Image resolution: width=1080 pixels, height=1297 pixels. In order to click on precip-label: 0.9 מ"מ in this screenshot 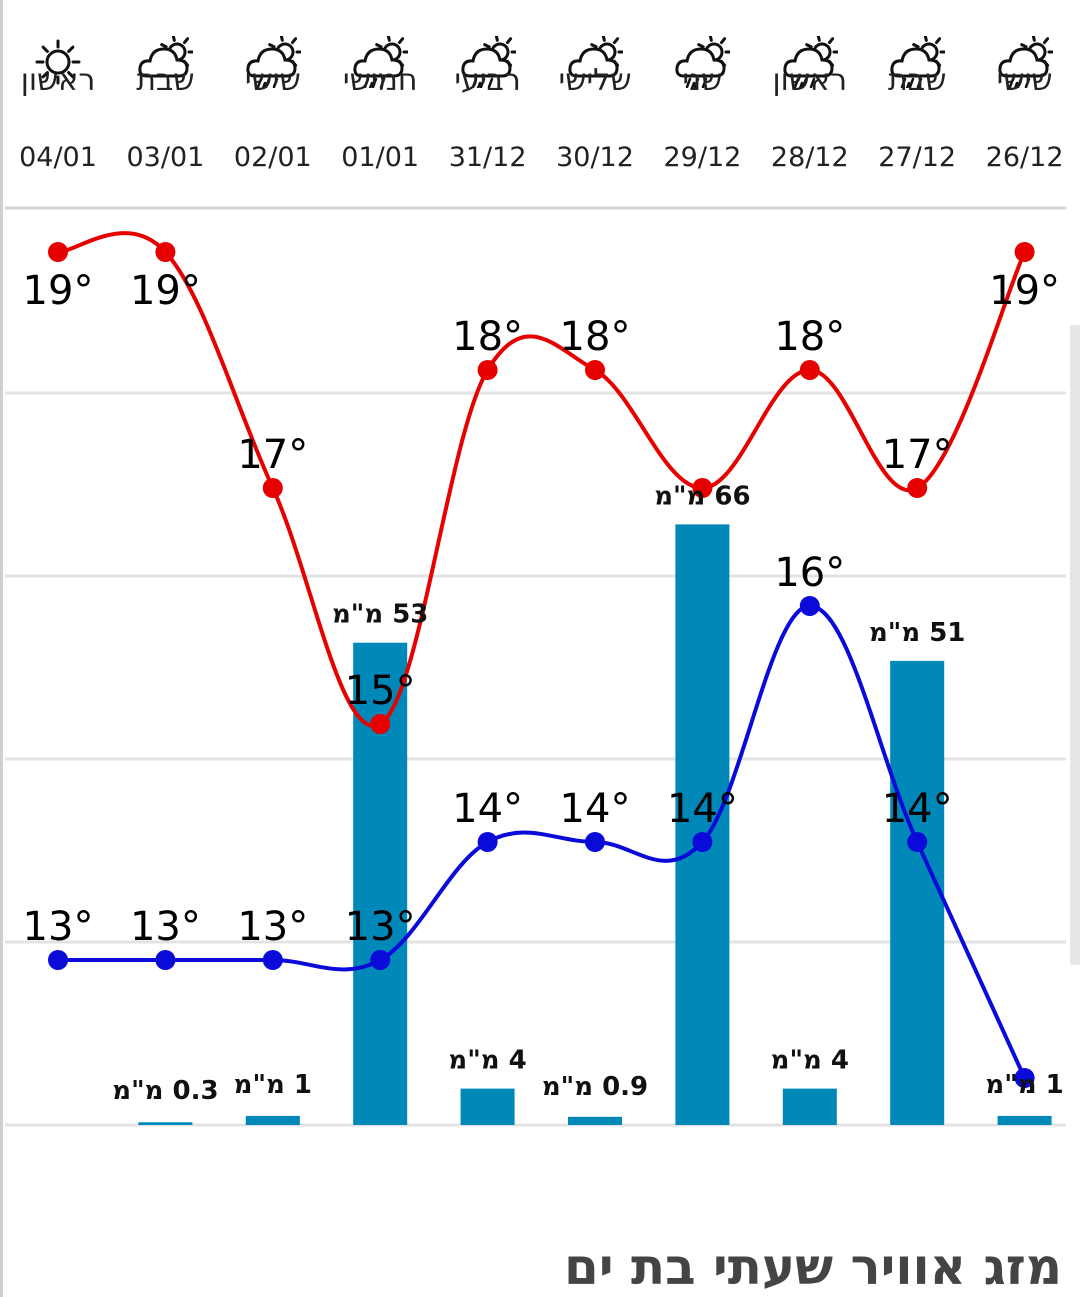, I will do `click(595, 1087)`.